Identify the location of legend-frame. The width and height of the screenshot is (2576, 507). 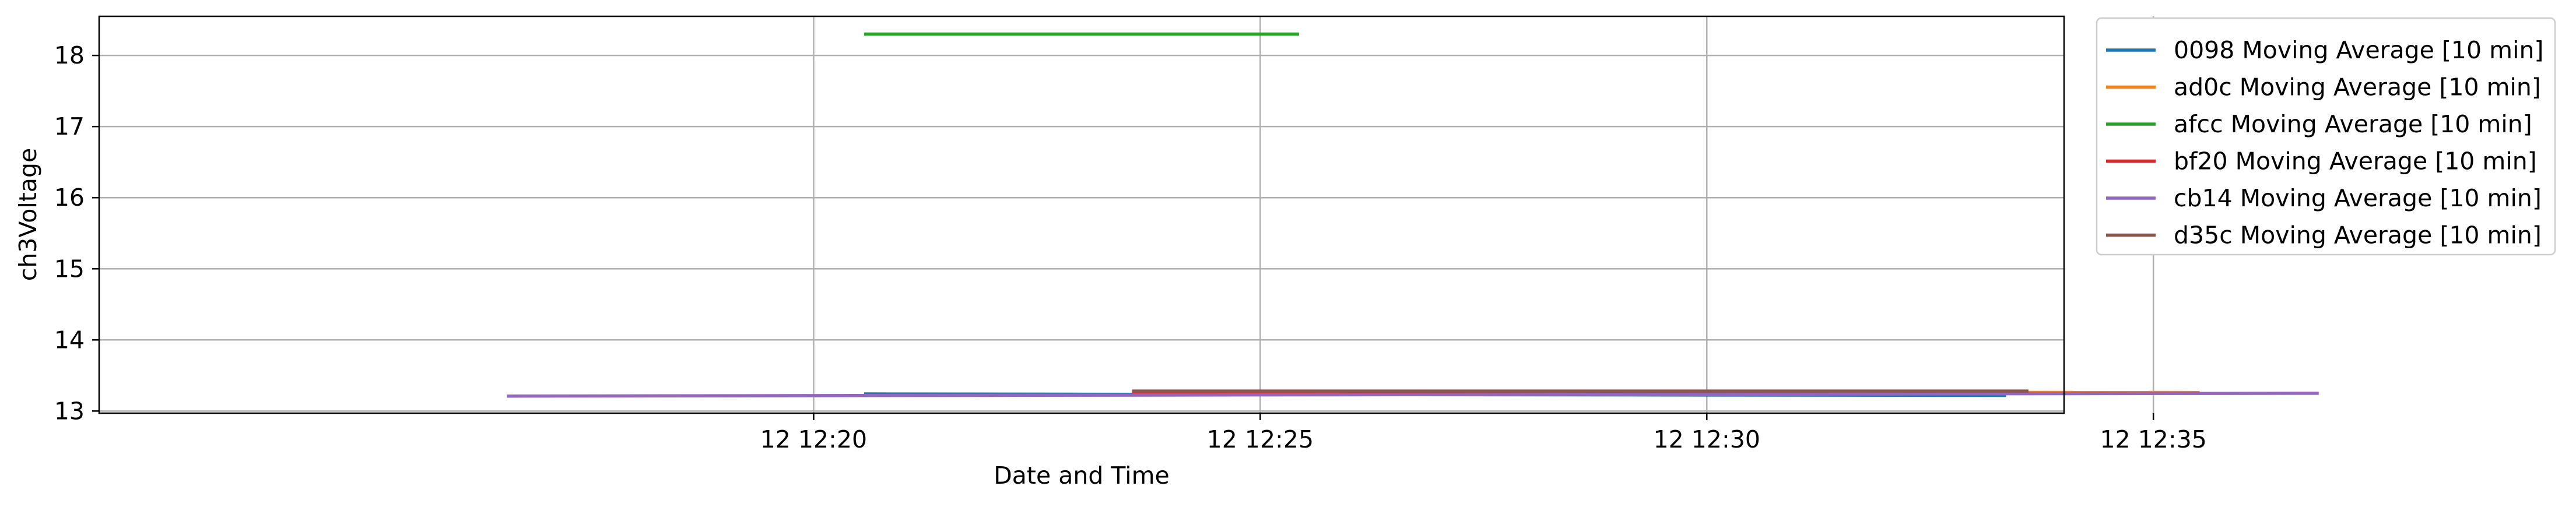
(2326, 137).